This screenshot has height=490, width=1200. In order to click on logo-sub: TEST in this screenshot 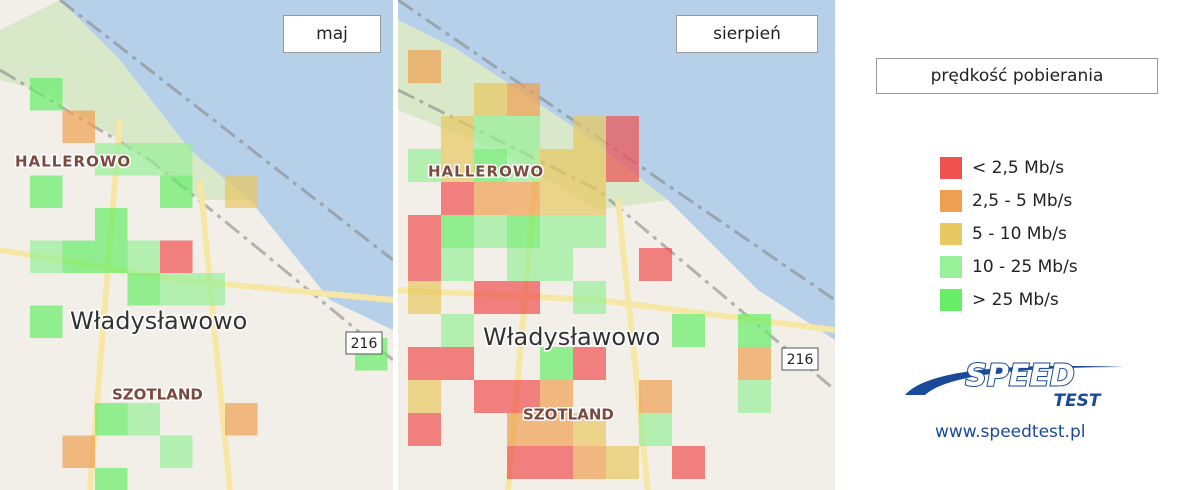, I will do `click(1077, 401)`.